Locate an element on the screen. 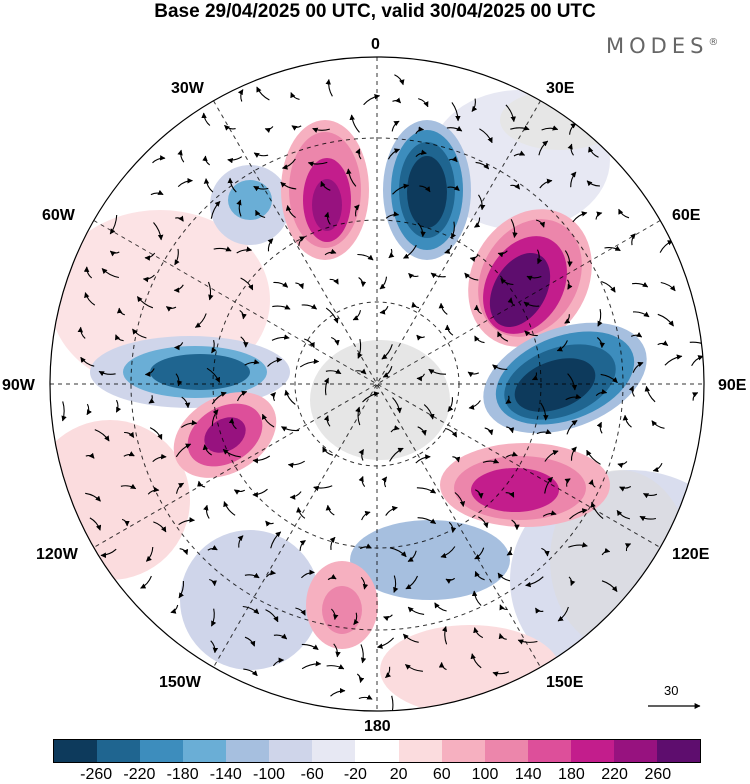 The height and width of the screenshot is (784, 750). lon-label-90w: 90W is located at coordinates (18, 385).